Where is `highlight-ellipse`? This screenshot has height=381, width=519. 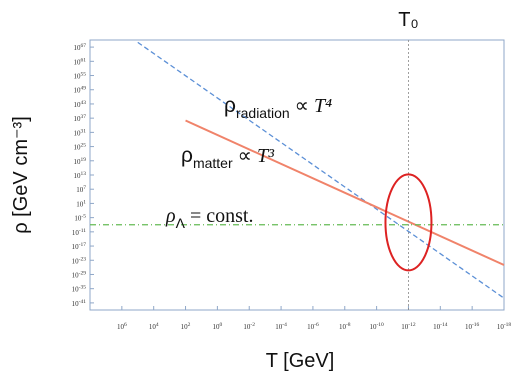 highlight-ellipse is located at coordinates (408, 222).